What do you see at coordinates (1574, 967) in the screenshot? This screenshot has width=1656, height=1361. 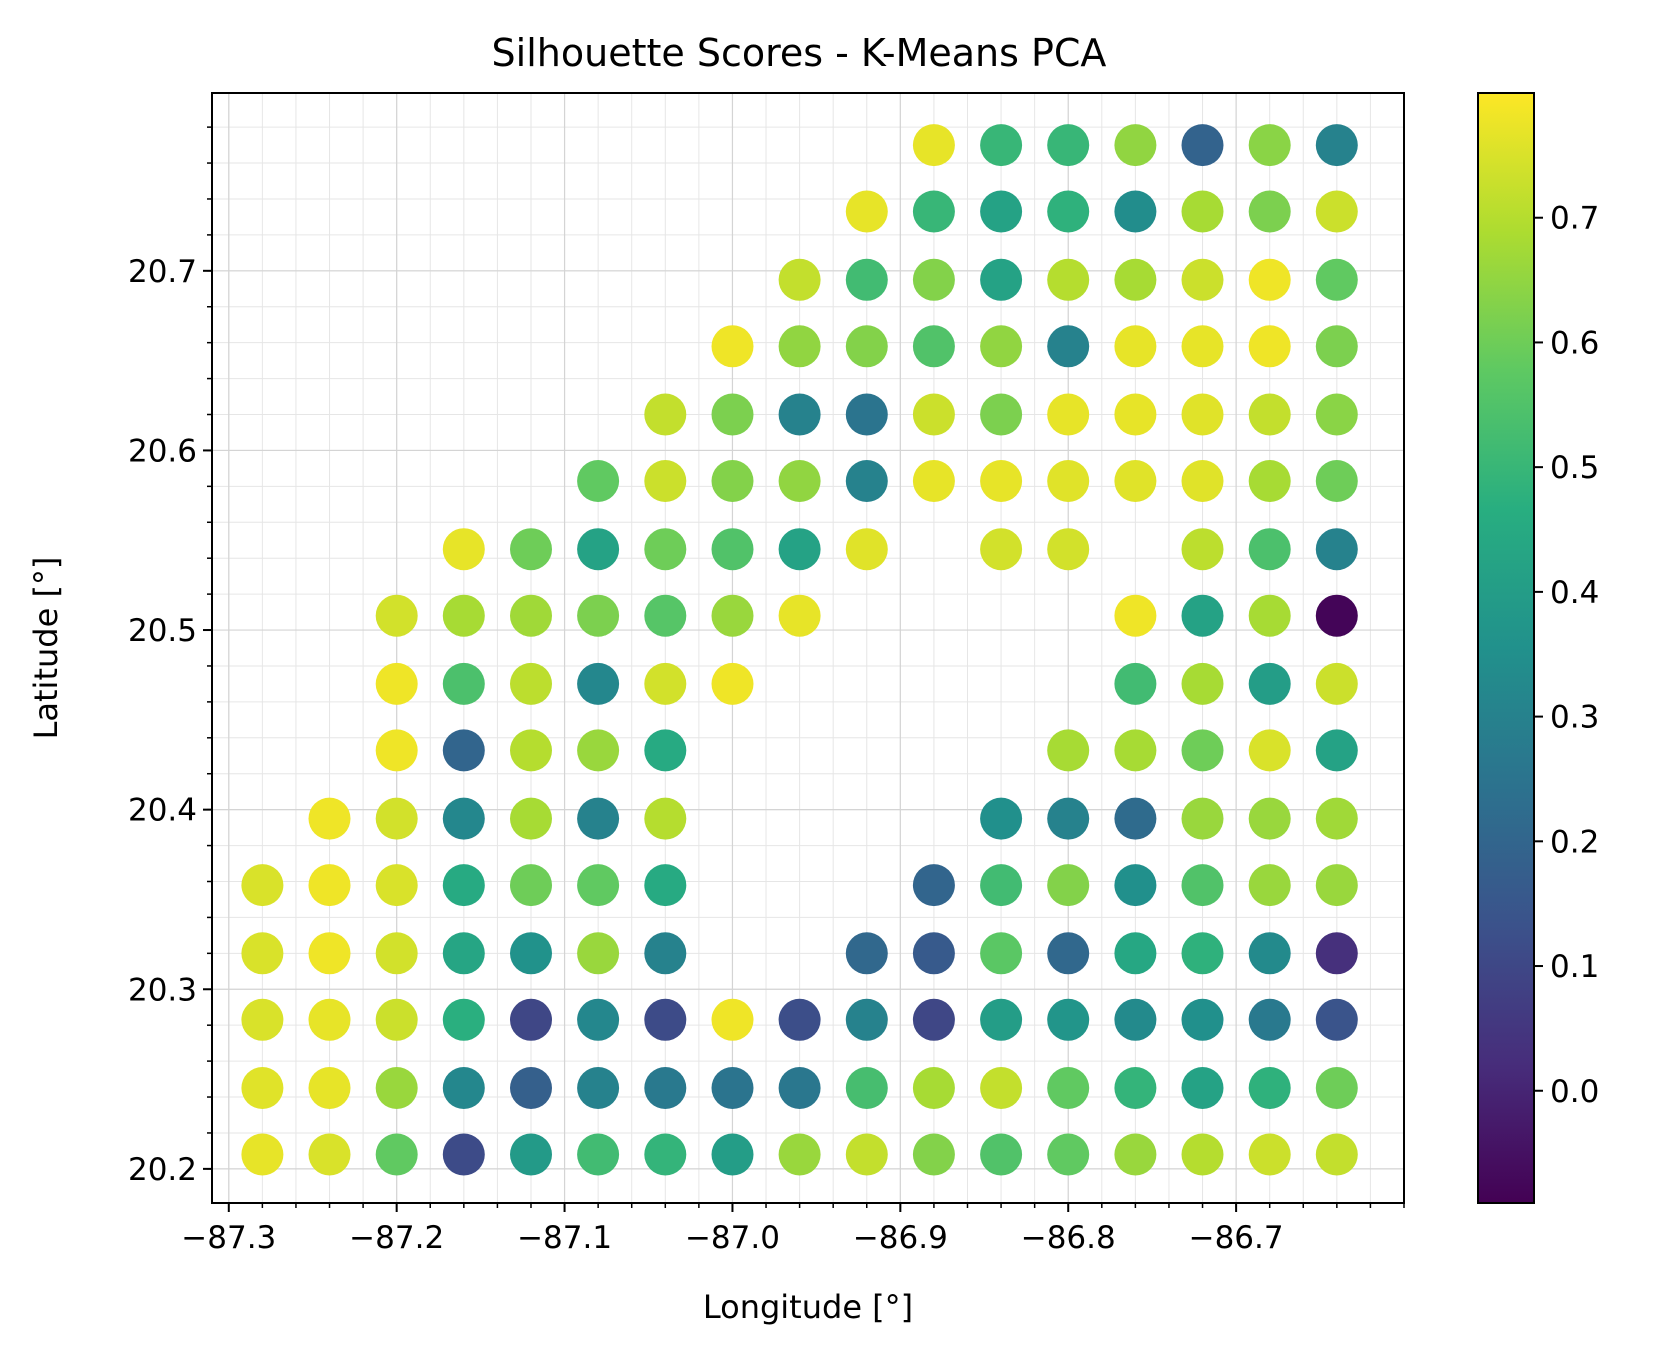 I see `colorbar-tick-label: 0.1` at bounding box center [1574, 967].